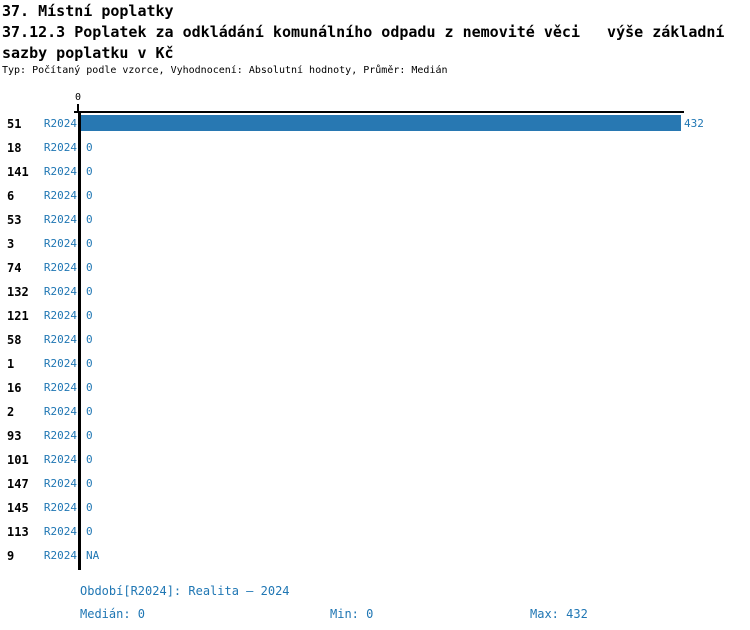 This screenshot has height=630, width=750. Describe the element at coordinates (11, 244) in the screenshot. I see `row-category-id: 3` at that location.